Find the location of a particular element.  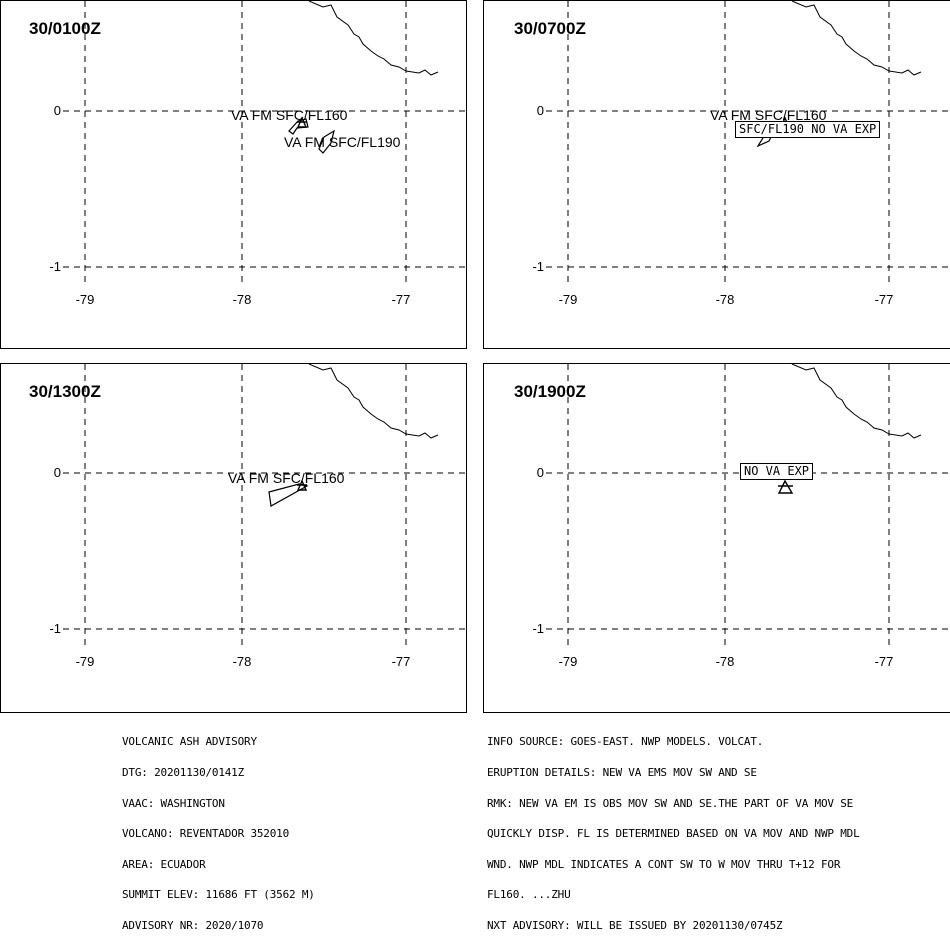

advisory-line: VOLCANIC ASH ADVISORY is located at coordinates (189, 742).